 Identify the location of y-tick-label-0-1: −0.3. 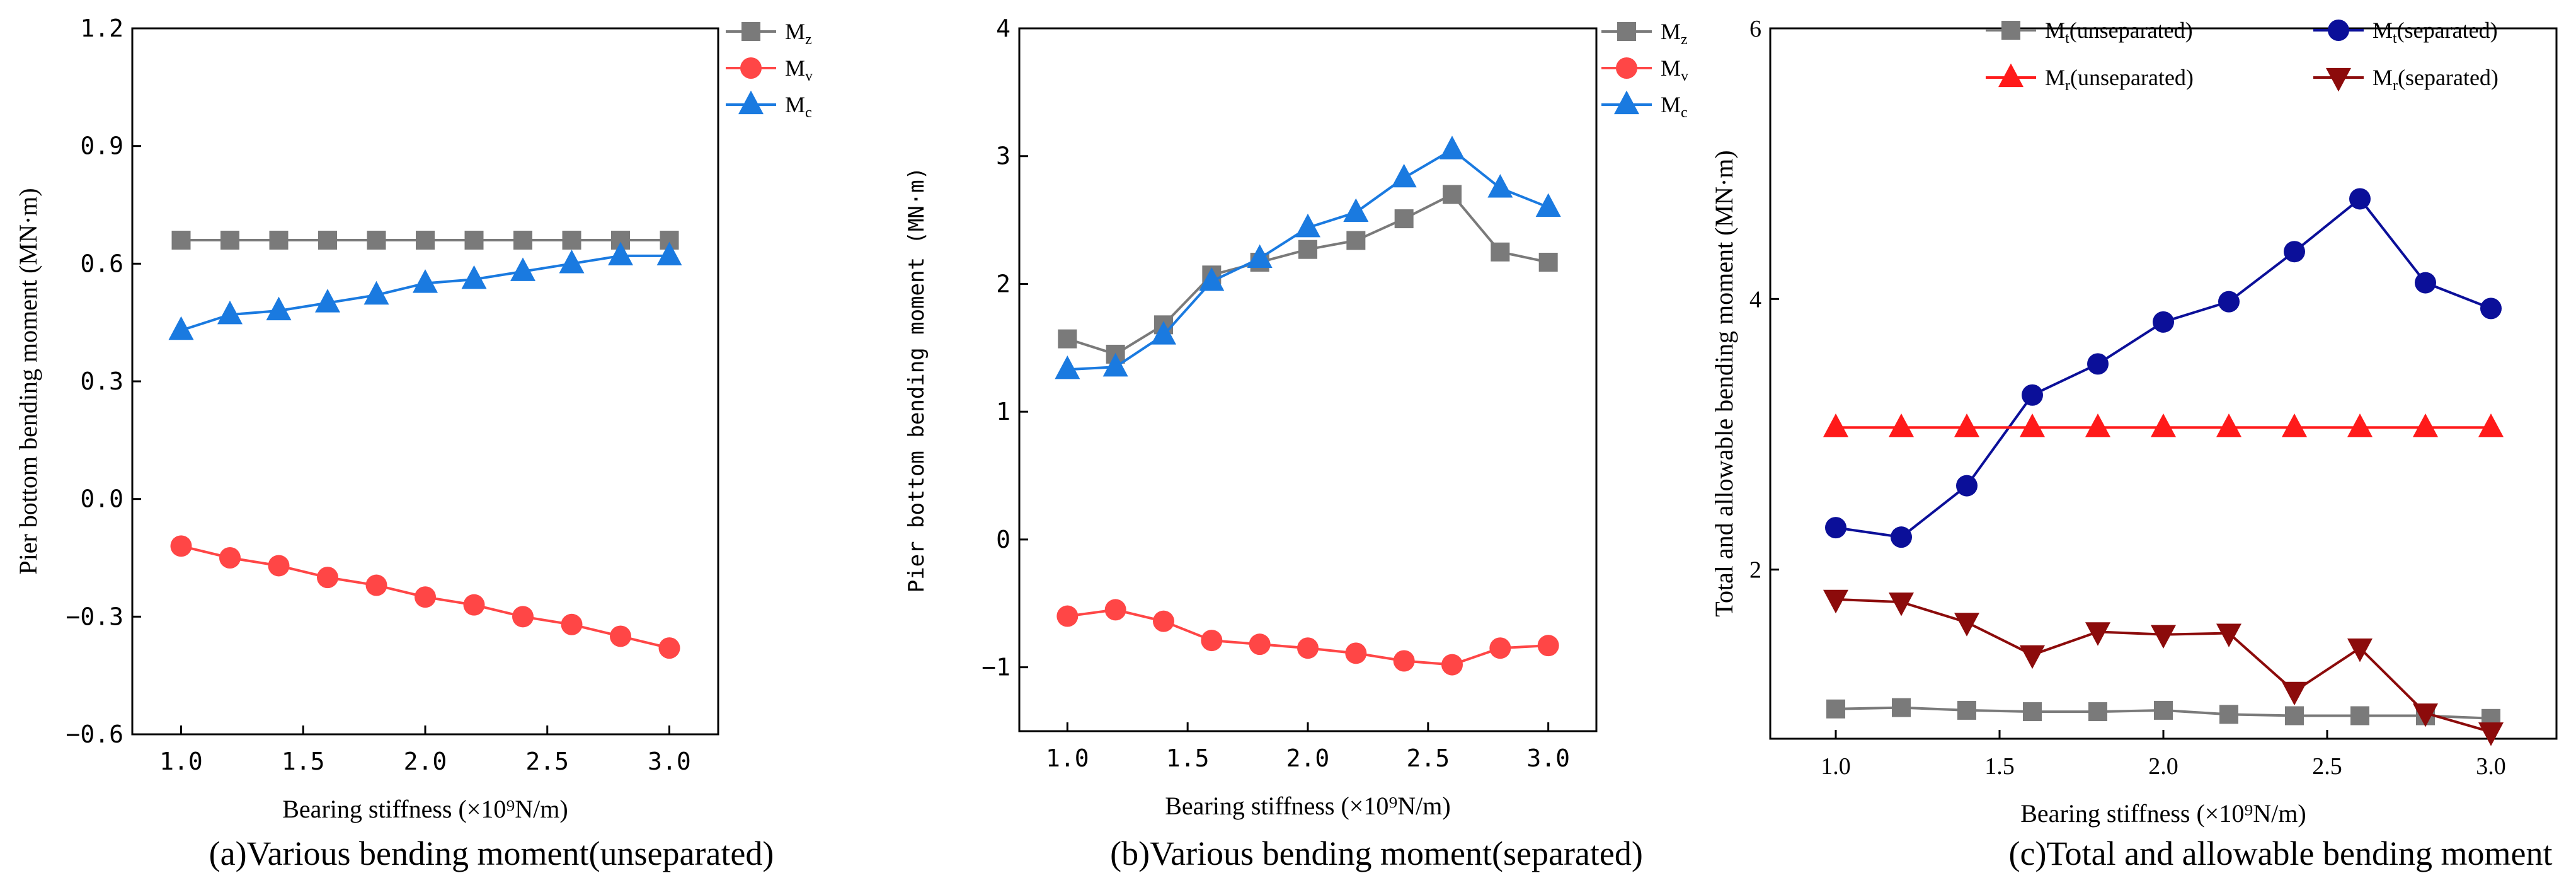
(95, 616).